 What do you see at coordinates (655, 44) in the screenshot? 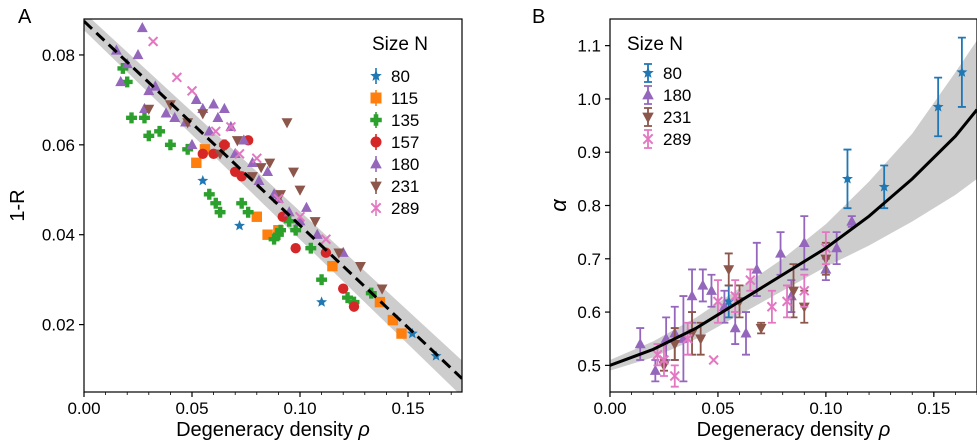
I see `panel-b-legend-title: Size N` at bounding box center [655, 44].